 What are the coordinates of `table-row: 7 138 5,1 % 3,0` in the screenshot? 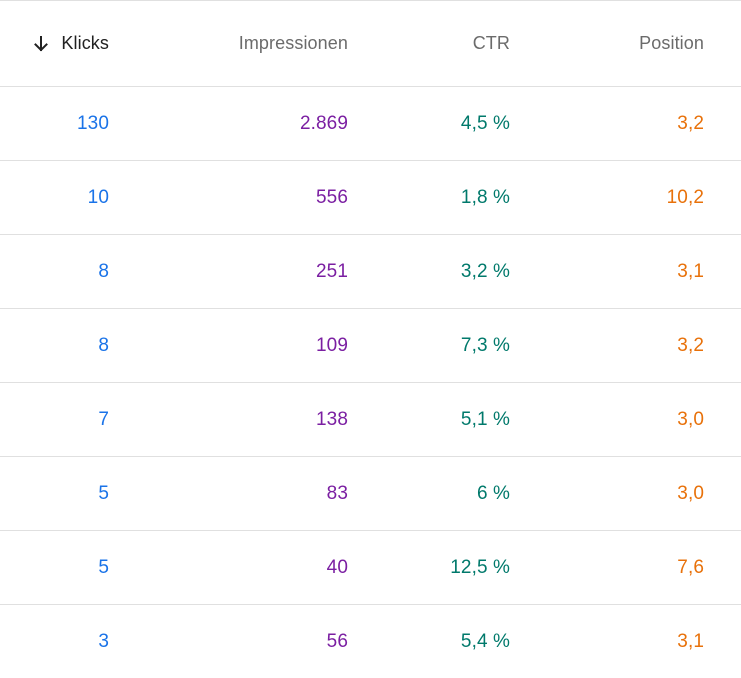 It's located at (370, 420).